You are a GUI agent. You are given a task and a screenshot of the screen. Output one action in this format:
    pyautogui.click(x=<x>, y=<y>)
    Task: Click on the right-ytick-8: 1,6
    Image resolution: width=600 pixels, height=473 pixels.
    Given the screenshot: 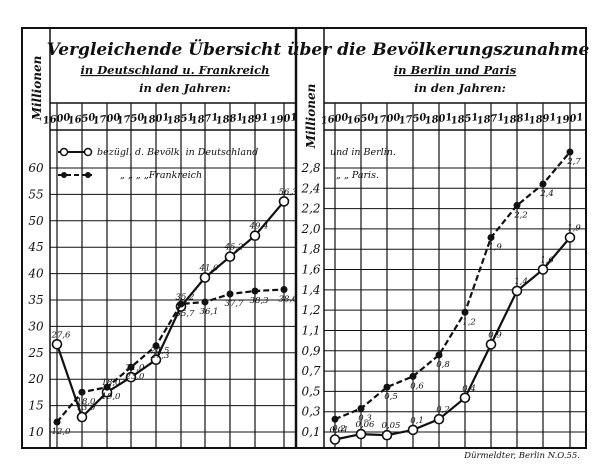 What is the action you would take?
    pyautogui.click(x=310, y=270)
    